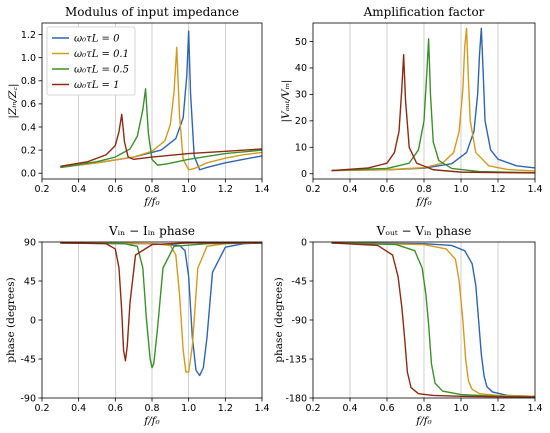 This screenshot has height=433, width=550. I want to click on y-tick-label: 0.2, so click(28, 150).